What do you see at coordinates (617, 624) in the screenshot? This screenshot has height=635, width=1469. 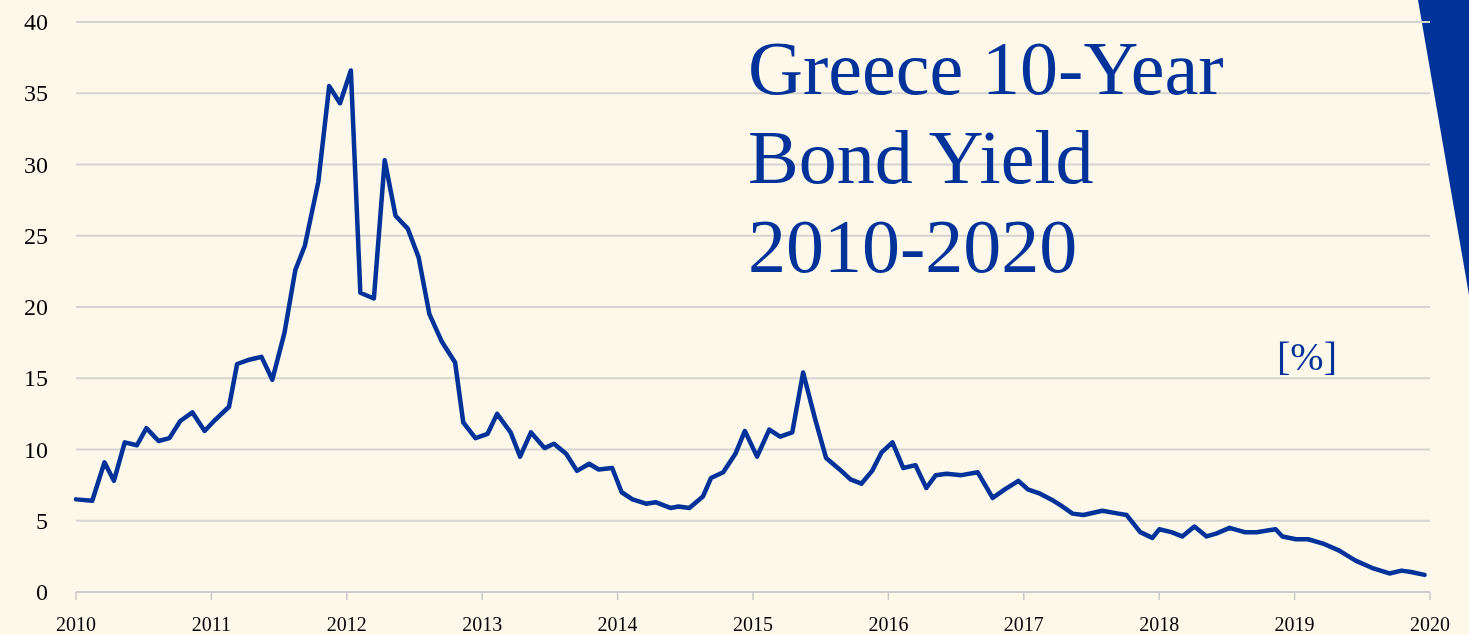 I see `x-tick-label: 2014` at bounding box center [617, 624].